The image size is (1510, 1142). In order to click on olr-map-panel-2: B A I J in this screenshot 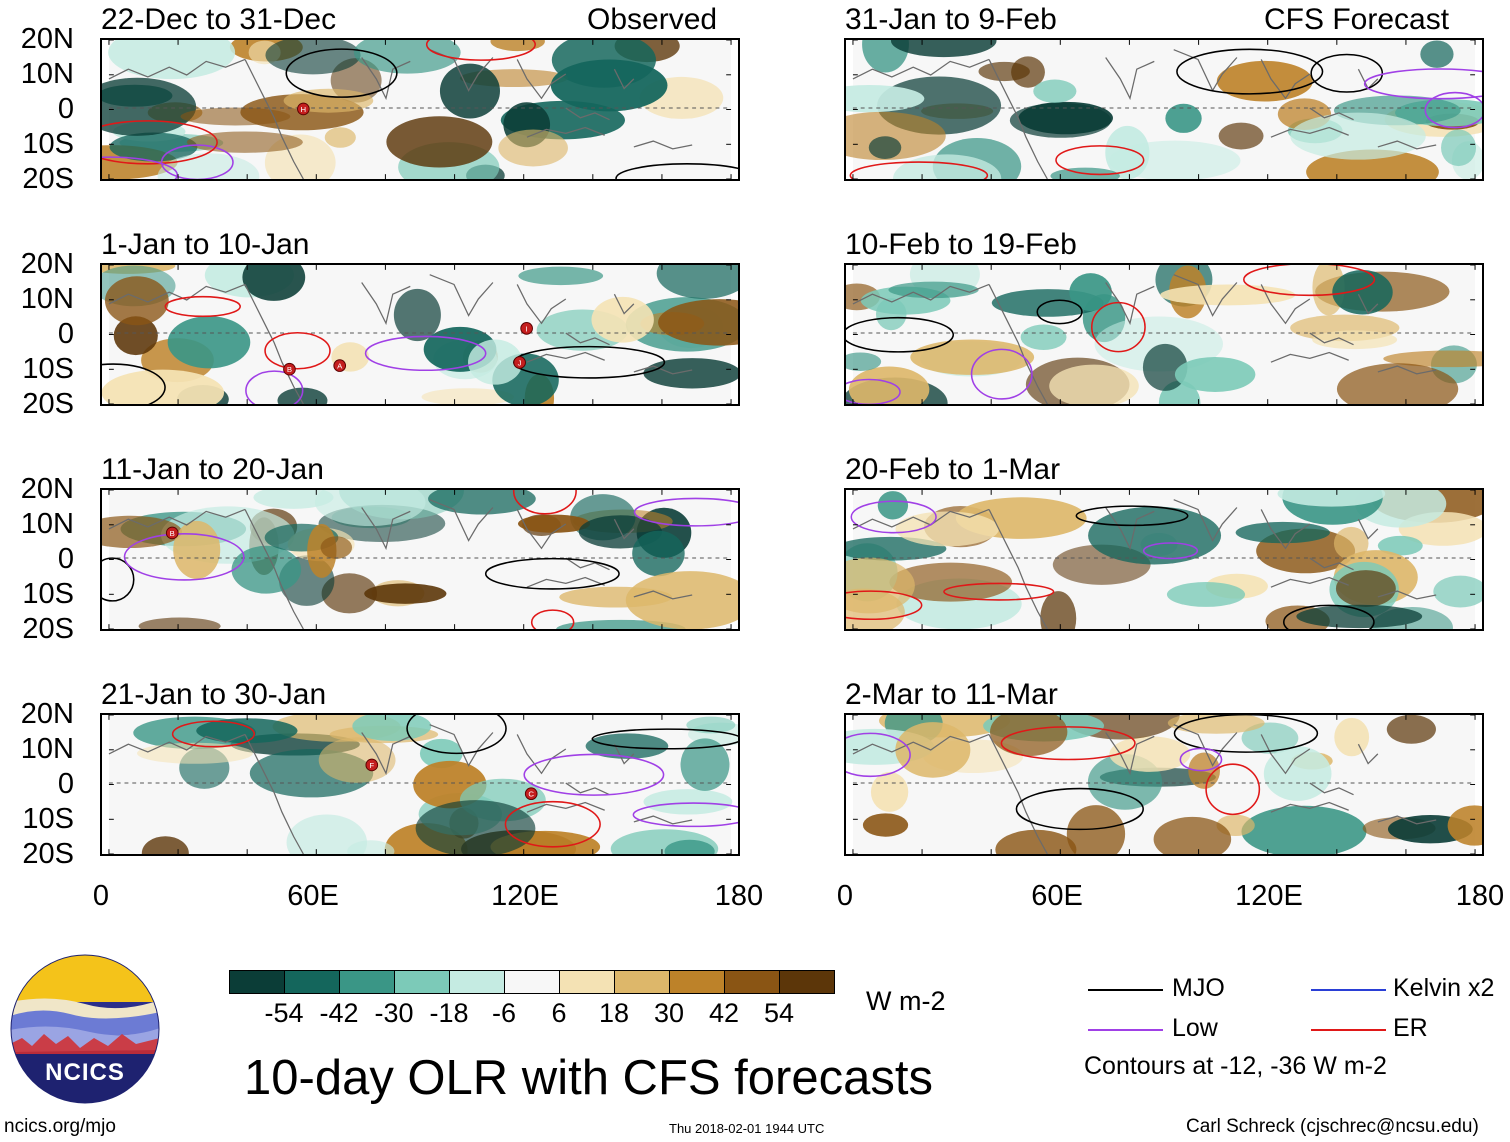, I will do `click(420, 334)`.